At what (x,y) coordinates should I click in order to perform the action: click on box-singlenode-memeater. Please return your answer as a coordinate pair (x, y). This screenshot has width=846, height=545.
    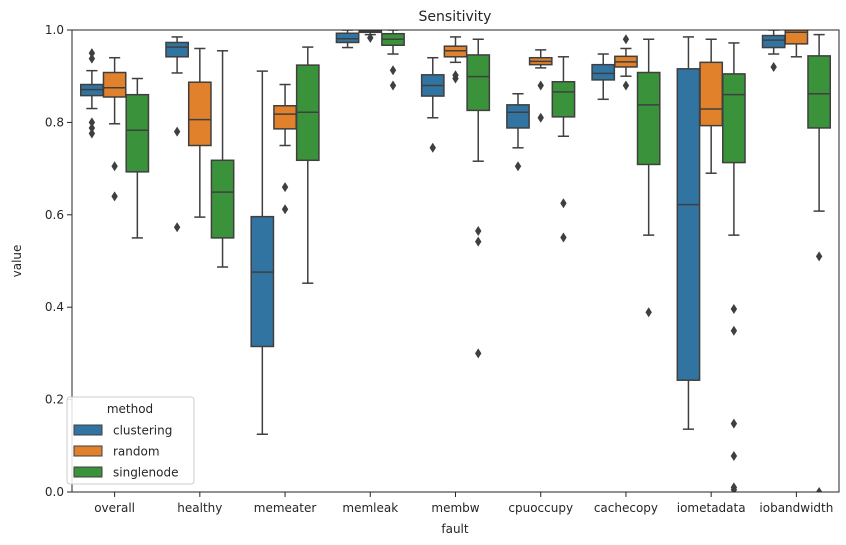
    Looking at the image, I should click on (307, 165).